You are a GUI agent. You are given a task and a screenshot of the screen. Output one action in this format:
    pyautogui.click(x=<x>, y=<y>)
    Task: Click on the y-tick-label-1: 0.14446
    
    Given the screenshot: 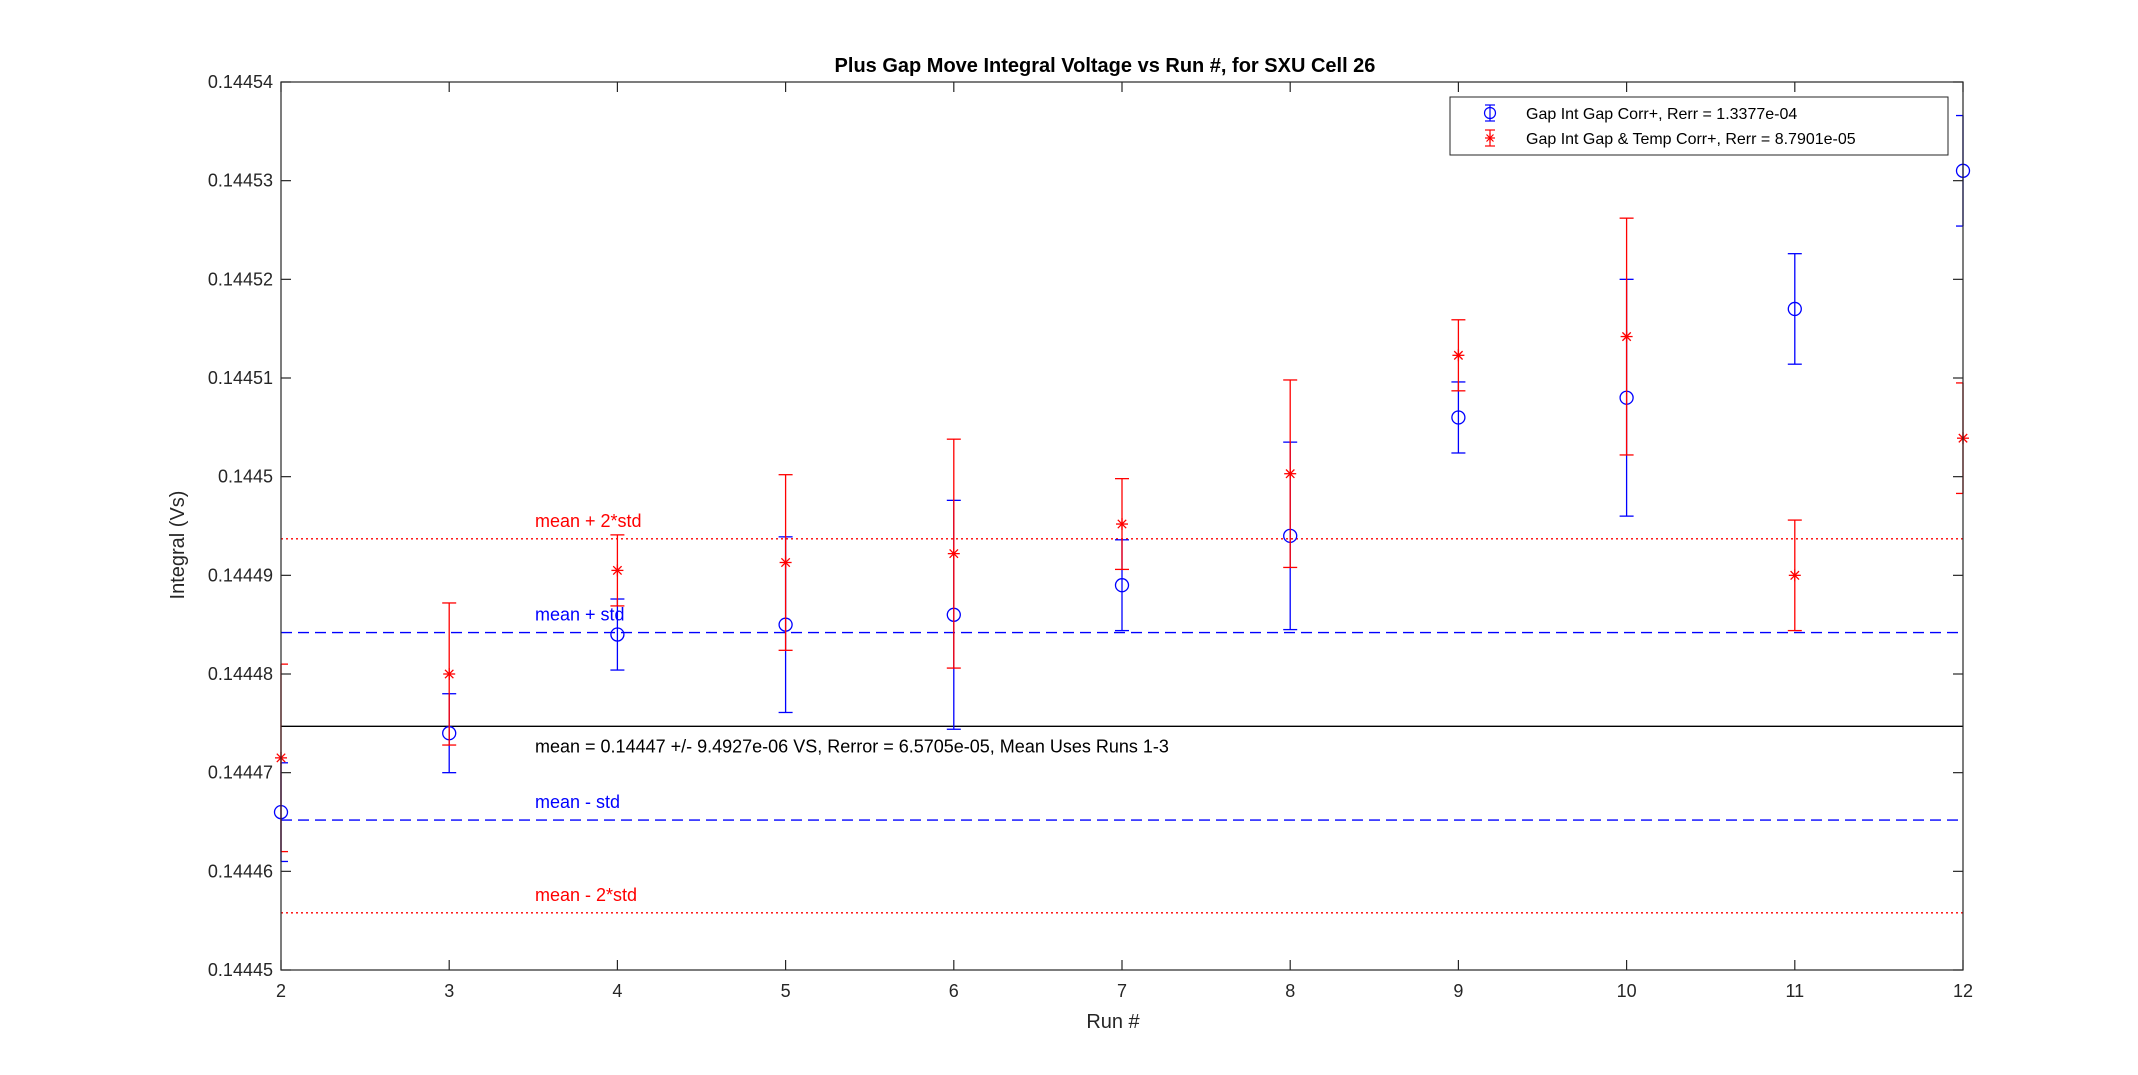 What is the action you would take?
    pyautogui.click(x=240, y=871)
    